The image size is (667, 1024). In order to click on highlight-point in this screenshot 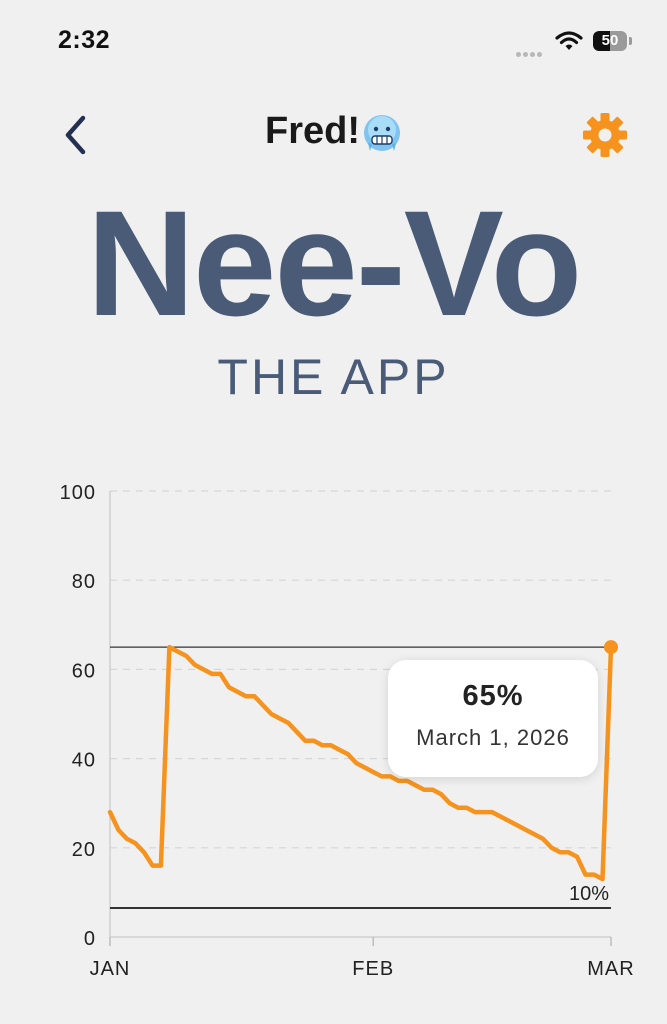, I will do `click(611, 647)`.